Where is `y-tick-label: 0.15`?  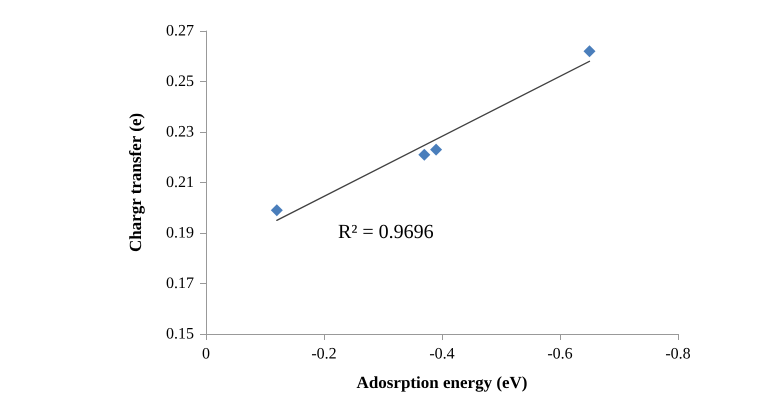
y-tick-label: 0.15 is located at coordinates (180, 334).